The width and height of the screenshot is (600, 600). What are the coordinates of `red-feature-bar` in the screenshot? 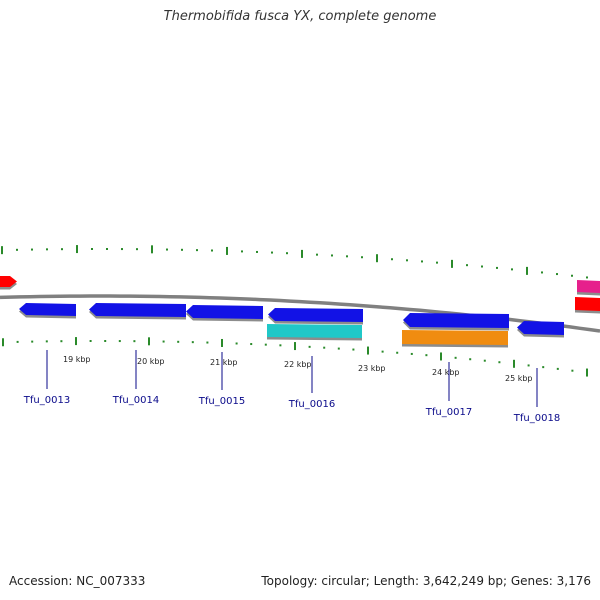 It's located at (587, 304).